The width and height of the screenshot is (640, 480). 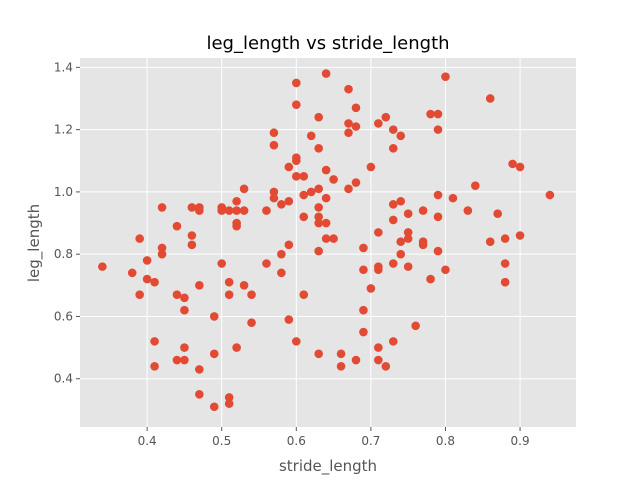 I want to click on y-tick-label: 0.8, so click(x=63, y=254).